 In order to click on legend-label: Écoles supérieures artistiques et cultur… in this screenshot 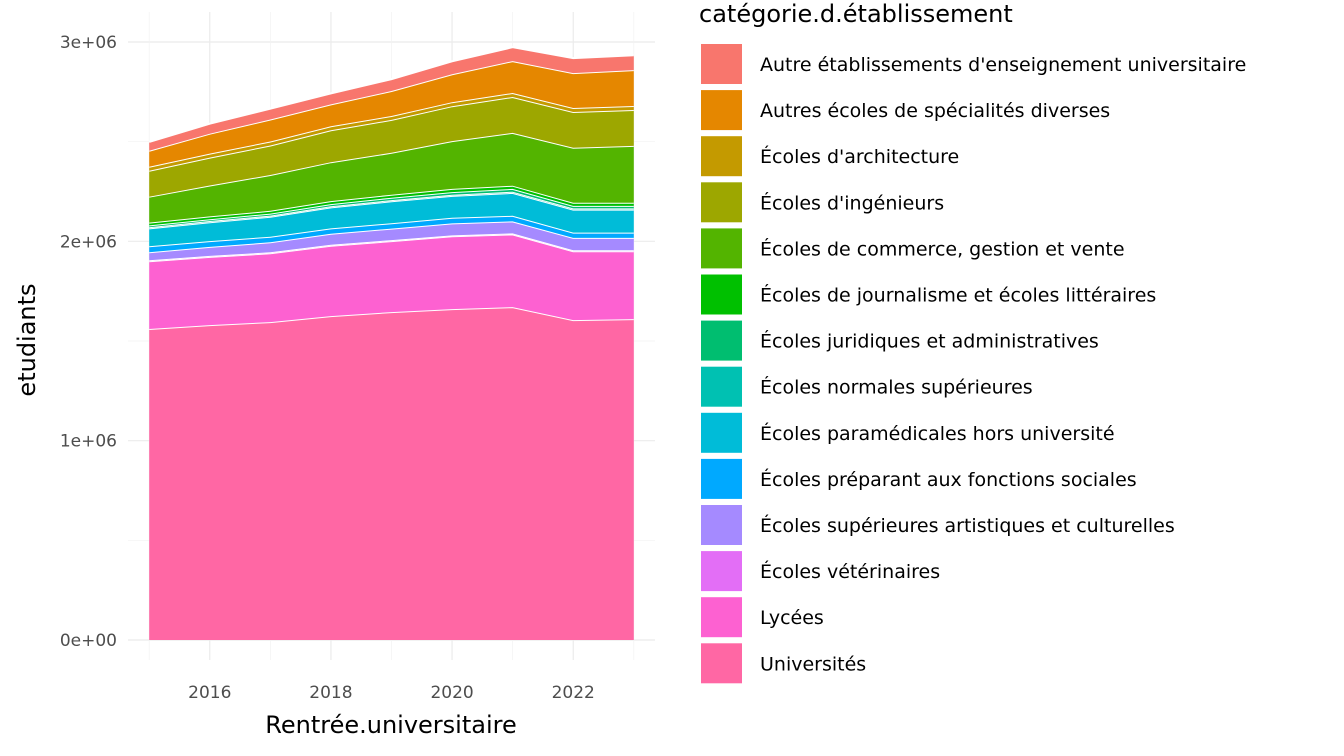, I will do `click(967, 525)`.